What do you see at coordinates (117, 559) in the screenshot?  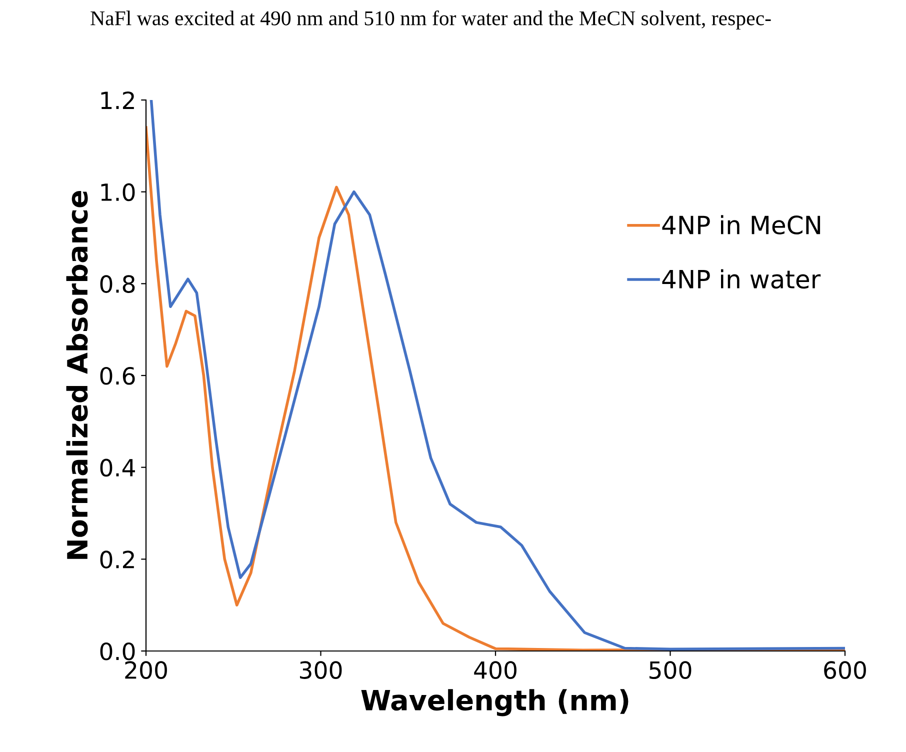 I see `y-tick-label: 0.2` at bounding box center [117, 559].